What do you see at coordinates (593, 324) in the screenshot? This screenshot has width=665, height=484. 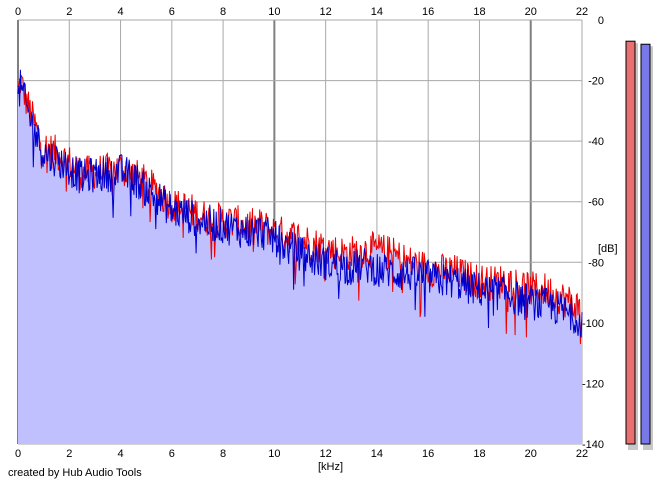 I see `y-tick-label: -100` at bounding box center [593, 324].